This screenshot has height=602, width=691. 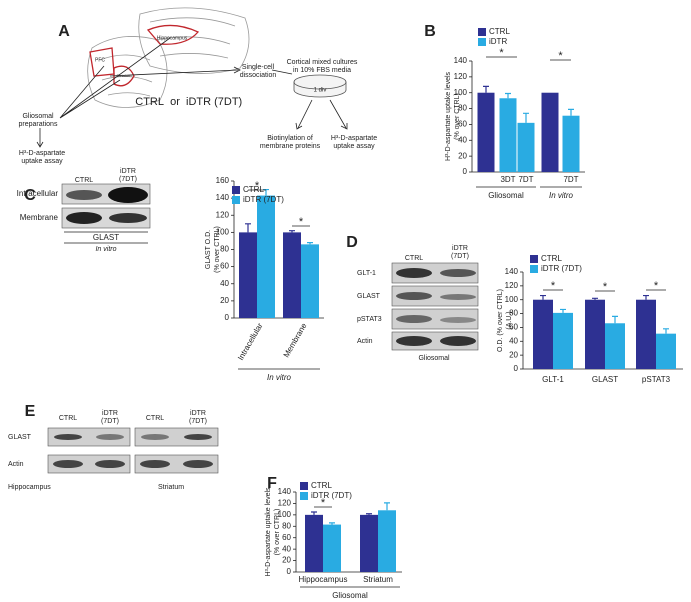 I want to click on x-tick-label: Hippocampus, so click(x=323, y=579).